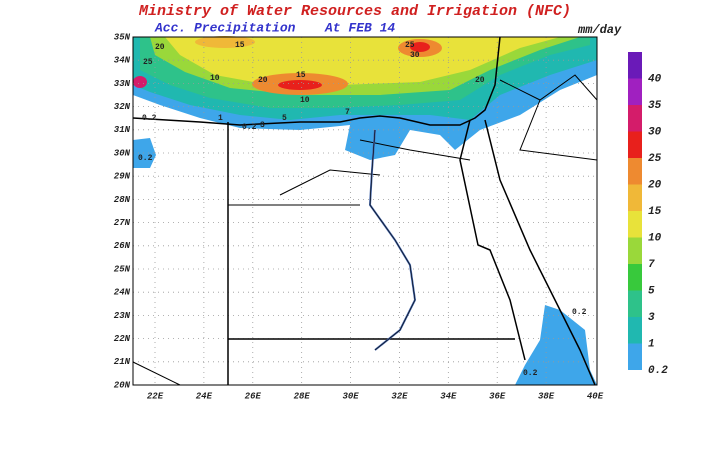  I want to click on subtitle: Acc. Precipitation, so click(225, 27).